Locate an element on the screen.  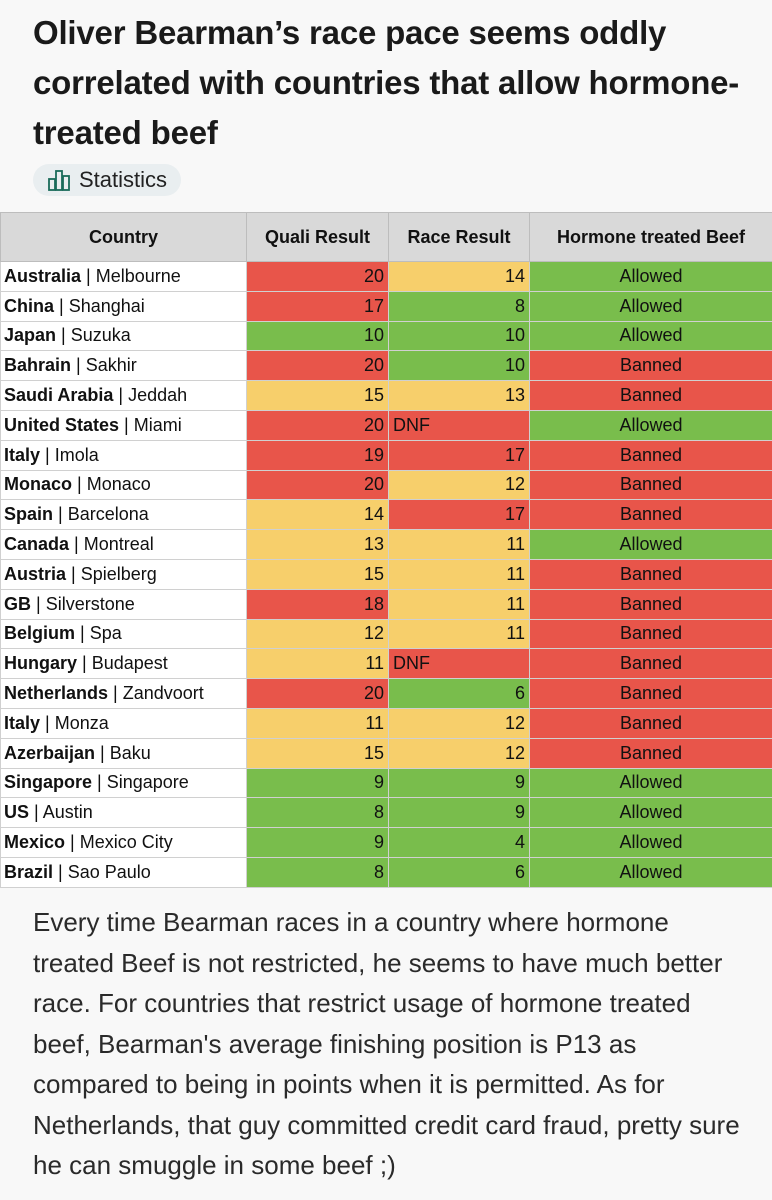
table-row: Austria | Spielberg 15 11 Banned is located at coordinates (386, 574).